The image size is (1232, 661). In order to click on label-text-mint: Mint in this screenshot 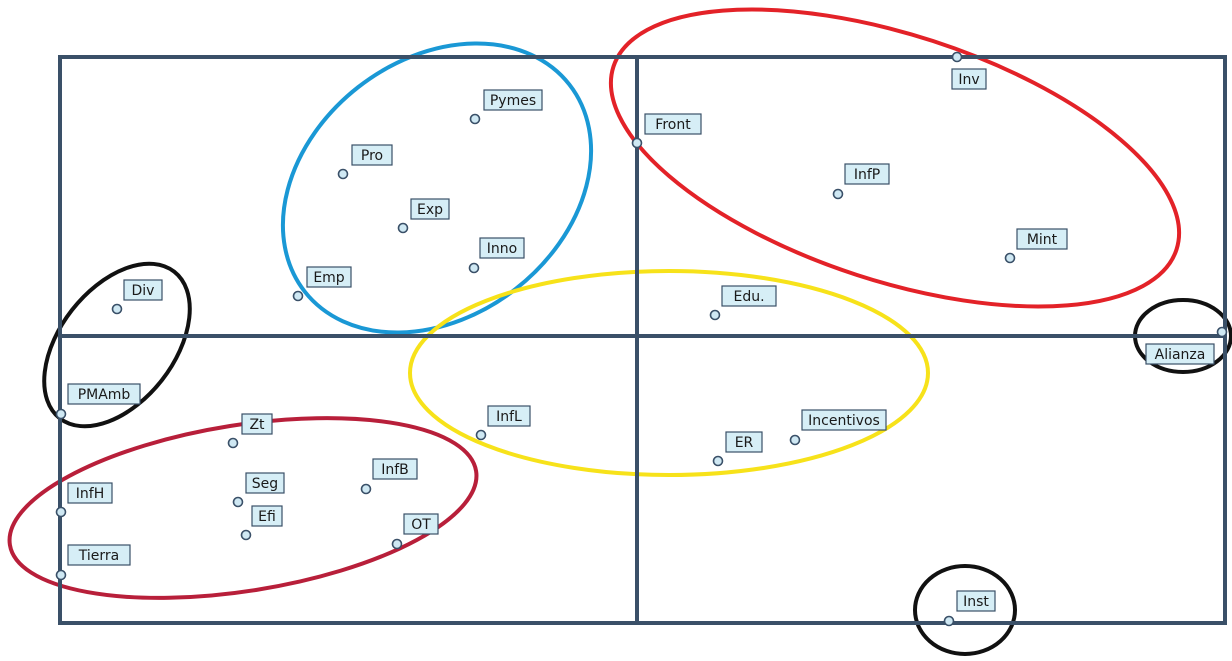, I will do `click(1042, 240)`.